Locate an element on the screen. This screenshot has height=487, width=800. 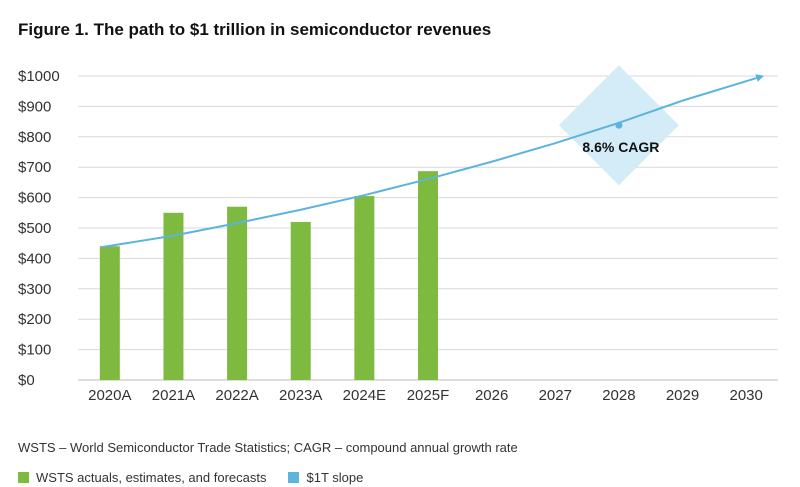
legend-label-bars: WSTS actuals, estimates, and forecasts is located at coordinates (151, 477).